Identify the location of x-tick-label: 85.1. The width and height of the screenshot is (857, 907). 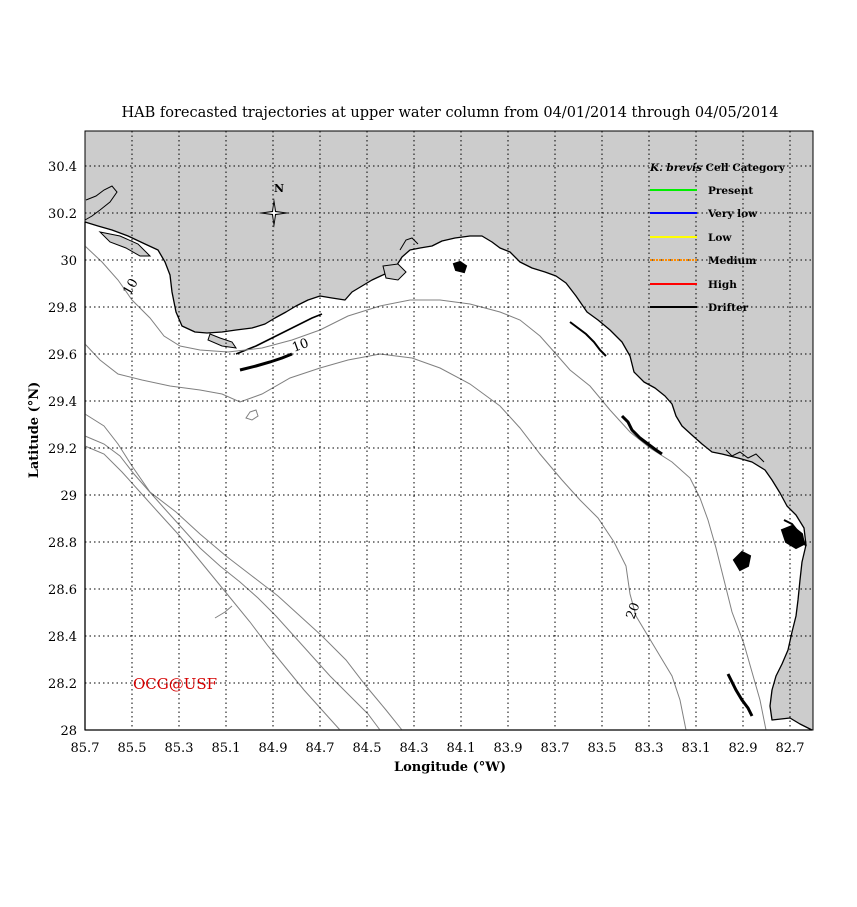
(226, 748).